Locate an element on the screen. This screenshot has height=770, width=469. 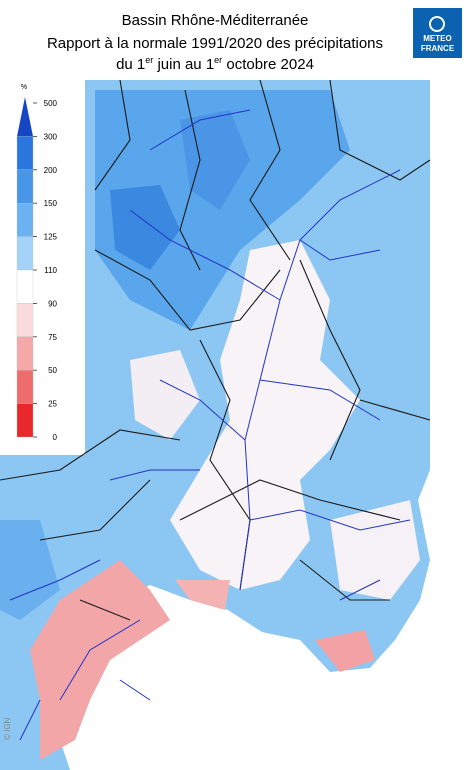
legend-tick-label: 200 is located at coordinates (51, 170).